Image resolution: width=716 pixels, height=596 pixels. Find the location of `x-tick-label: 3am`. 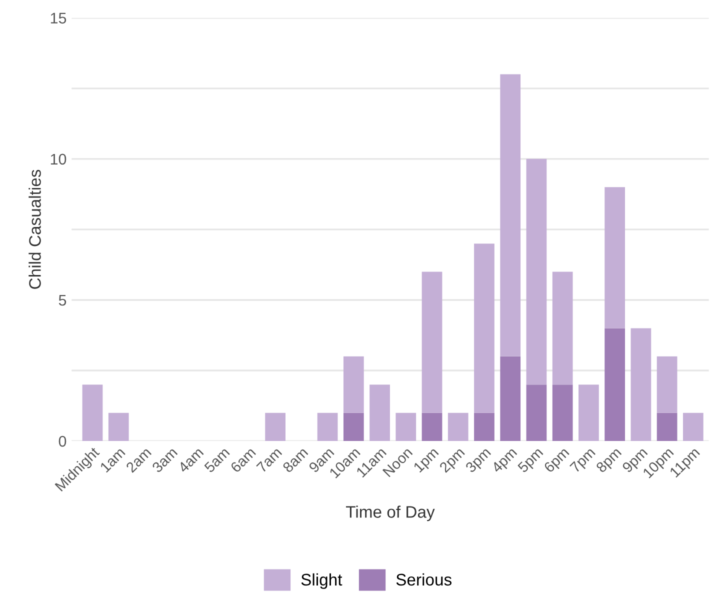

x-tick-label: 3am is located at coordinates (164, 460).